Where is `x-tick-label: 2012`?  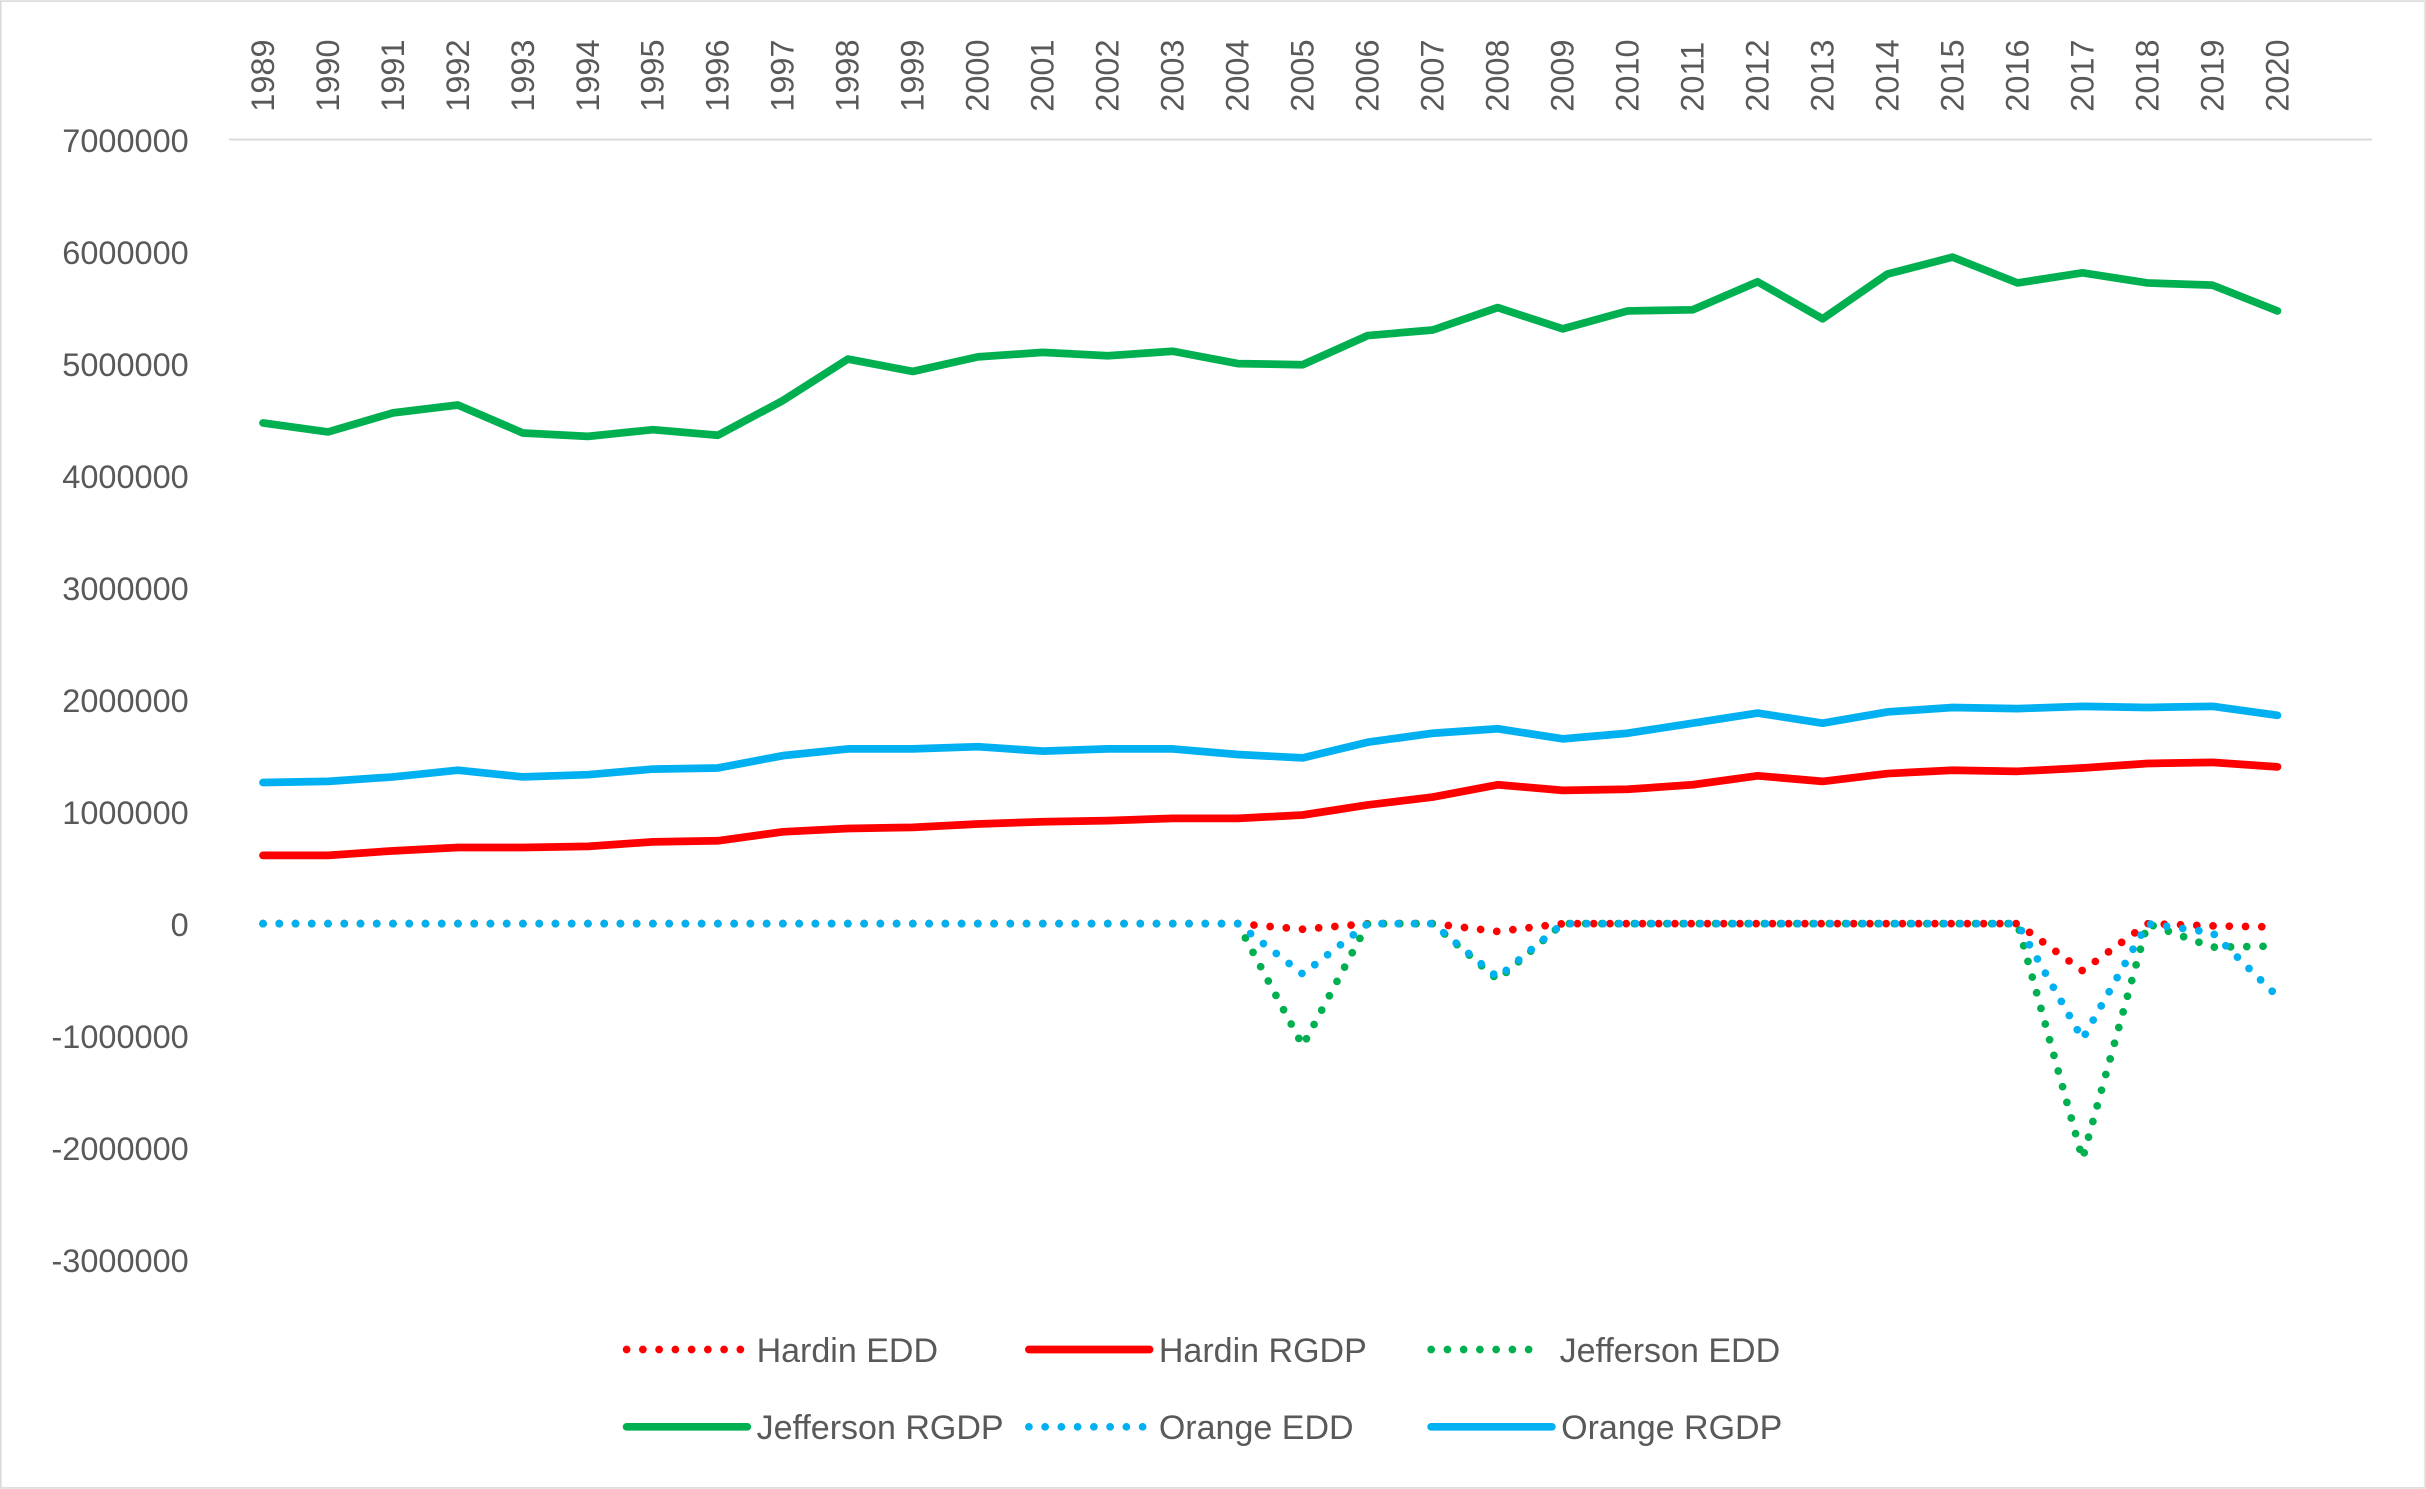
x-tick-label: 2012 is located at coordinates (1757, 75).